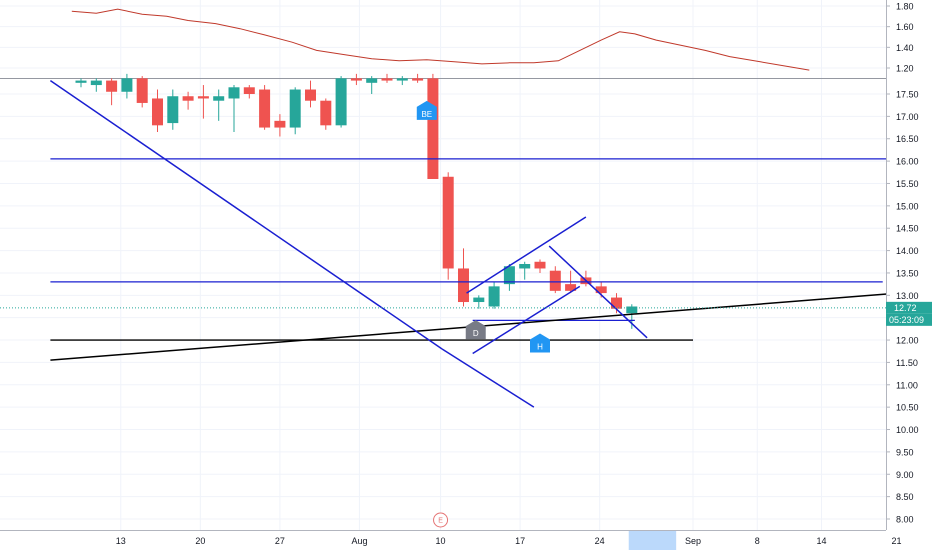 Image resolution: width=932 pixels, height=555 pixels. What do you see at coordinates (906, 320) in the screenshot?
I see `countdown-label: 05:23:09` at bounding box center [906, 320].